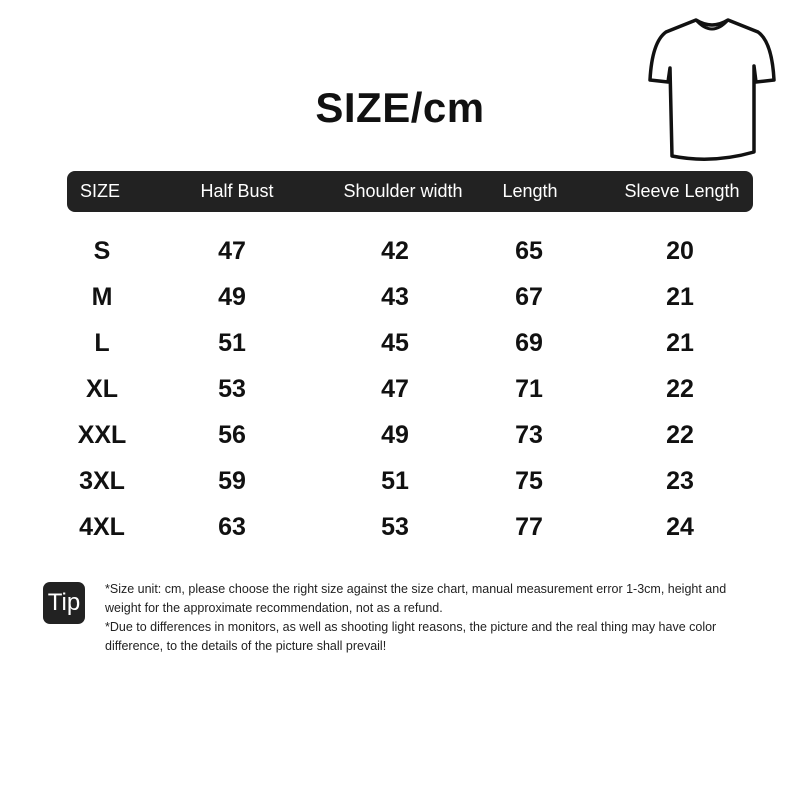 This screenshot has height=800, width=800. I want to click on table-row: XL 53 47 71 22, so click(400, 389).